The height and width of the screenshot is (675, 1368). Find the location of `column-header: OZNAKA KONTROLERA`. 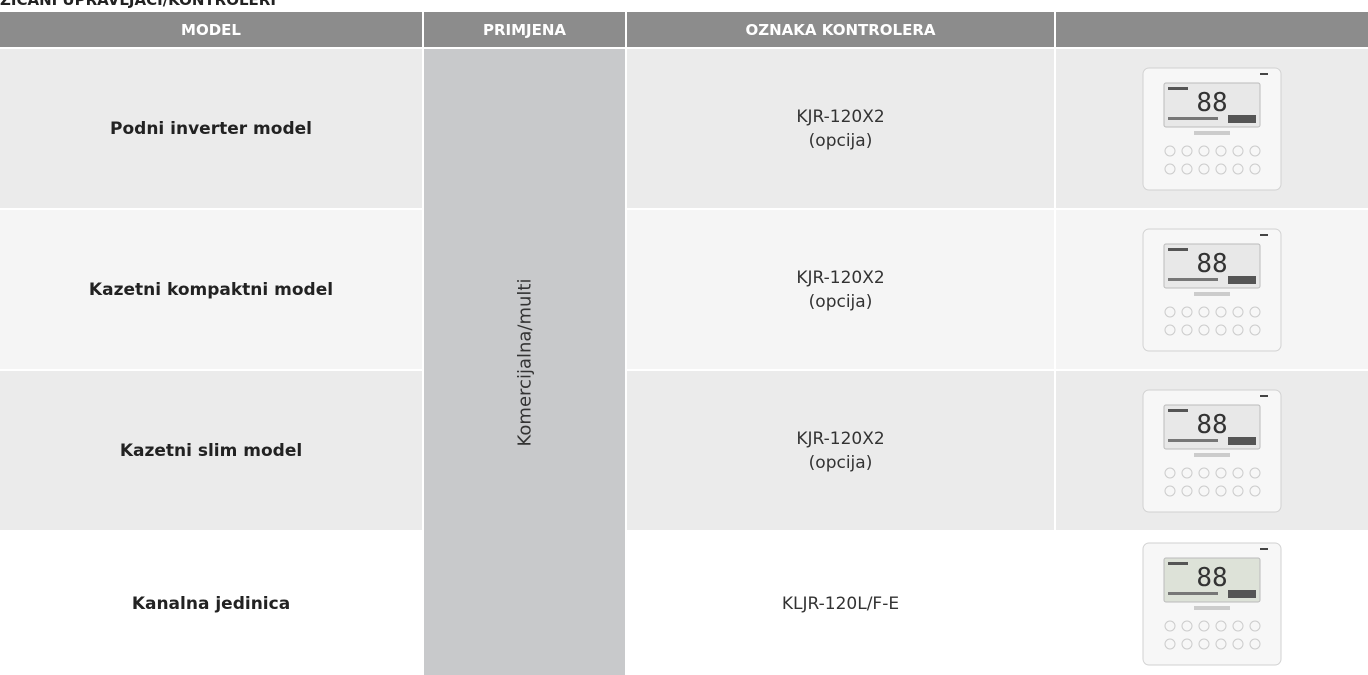

column-header: OZNAKA KONTROLERA is located at coordinates (840, 29).